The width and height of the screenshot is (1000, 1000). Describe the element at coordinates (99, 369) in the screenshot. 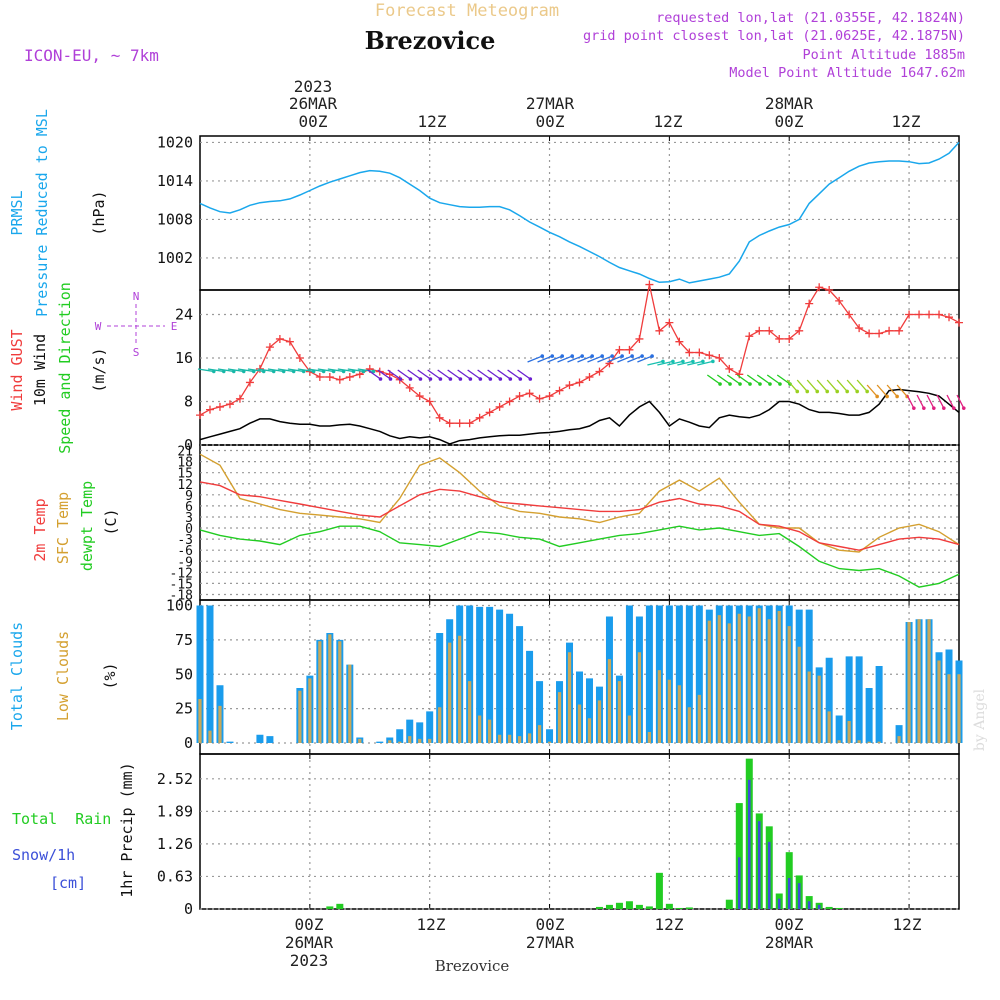

I see `wind-unit-label: (m/s)` at that location.